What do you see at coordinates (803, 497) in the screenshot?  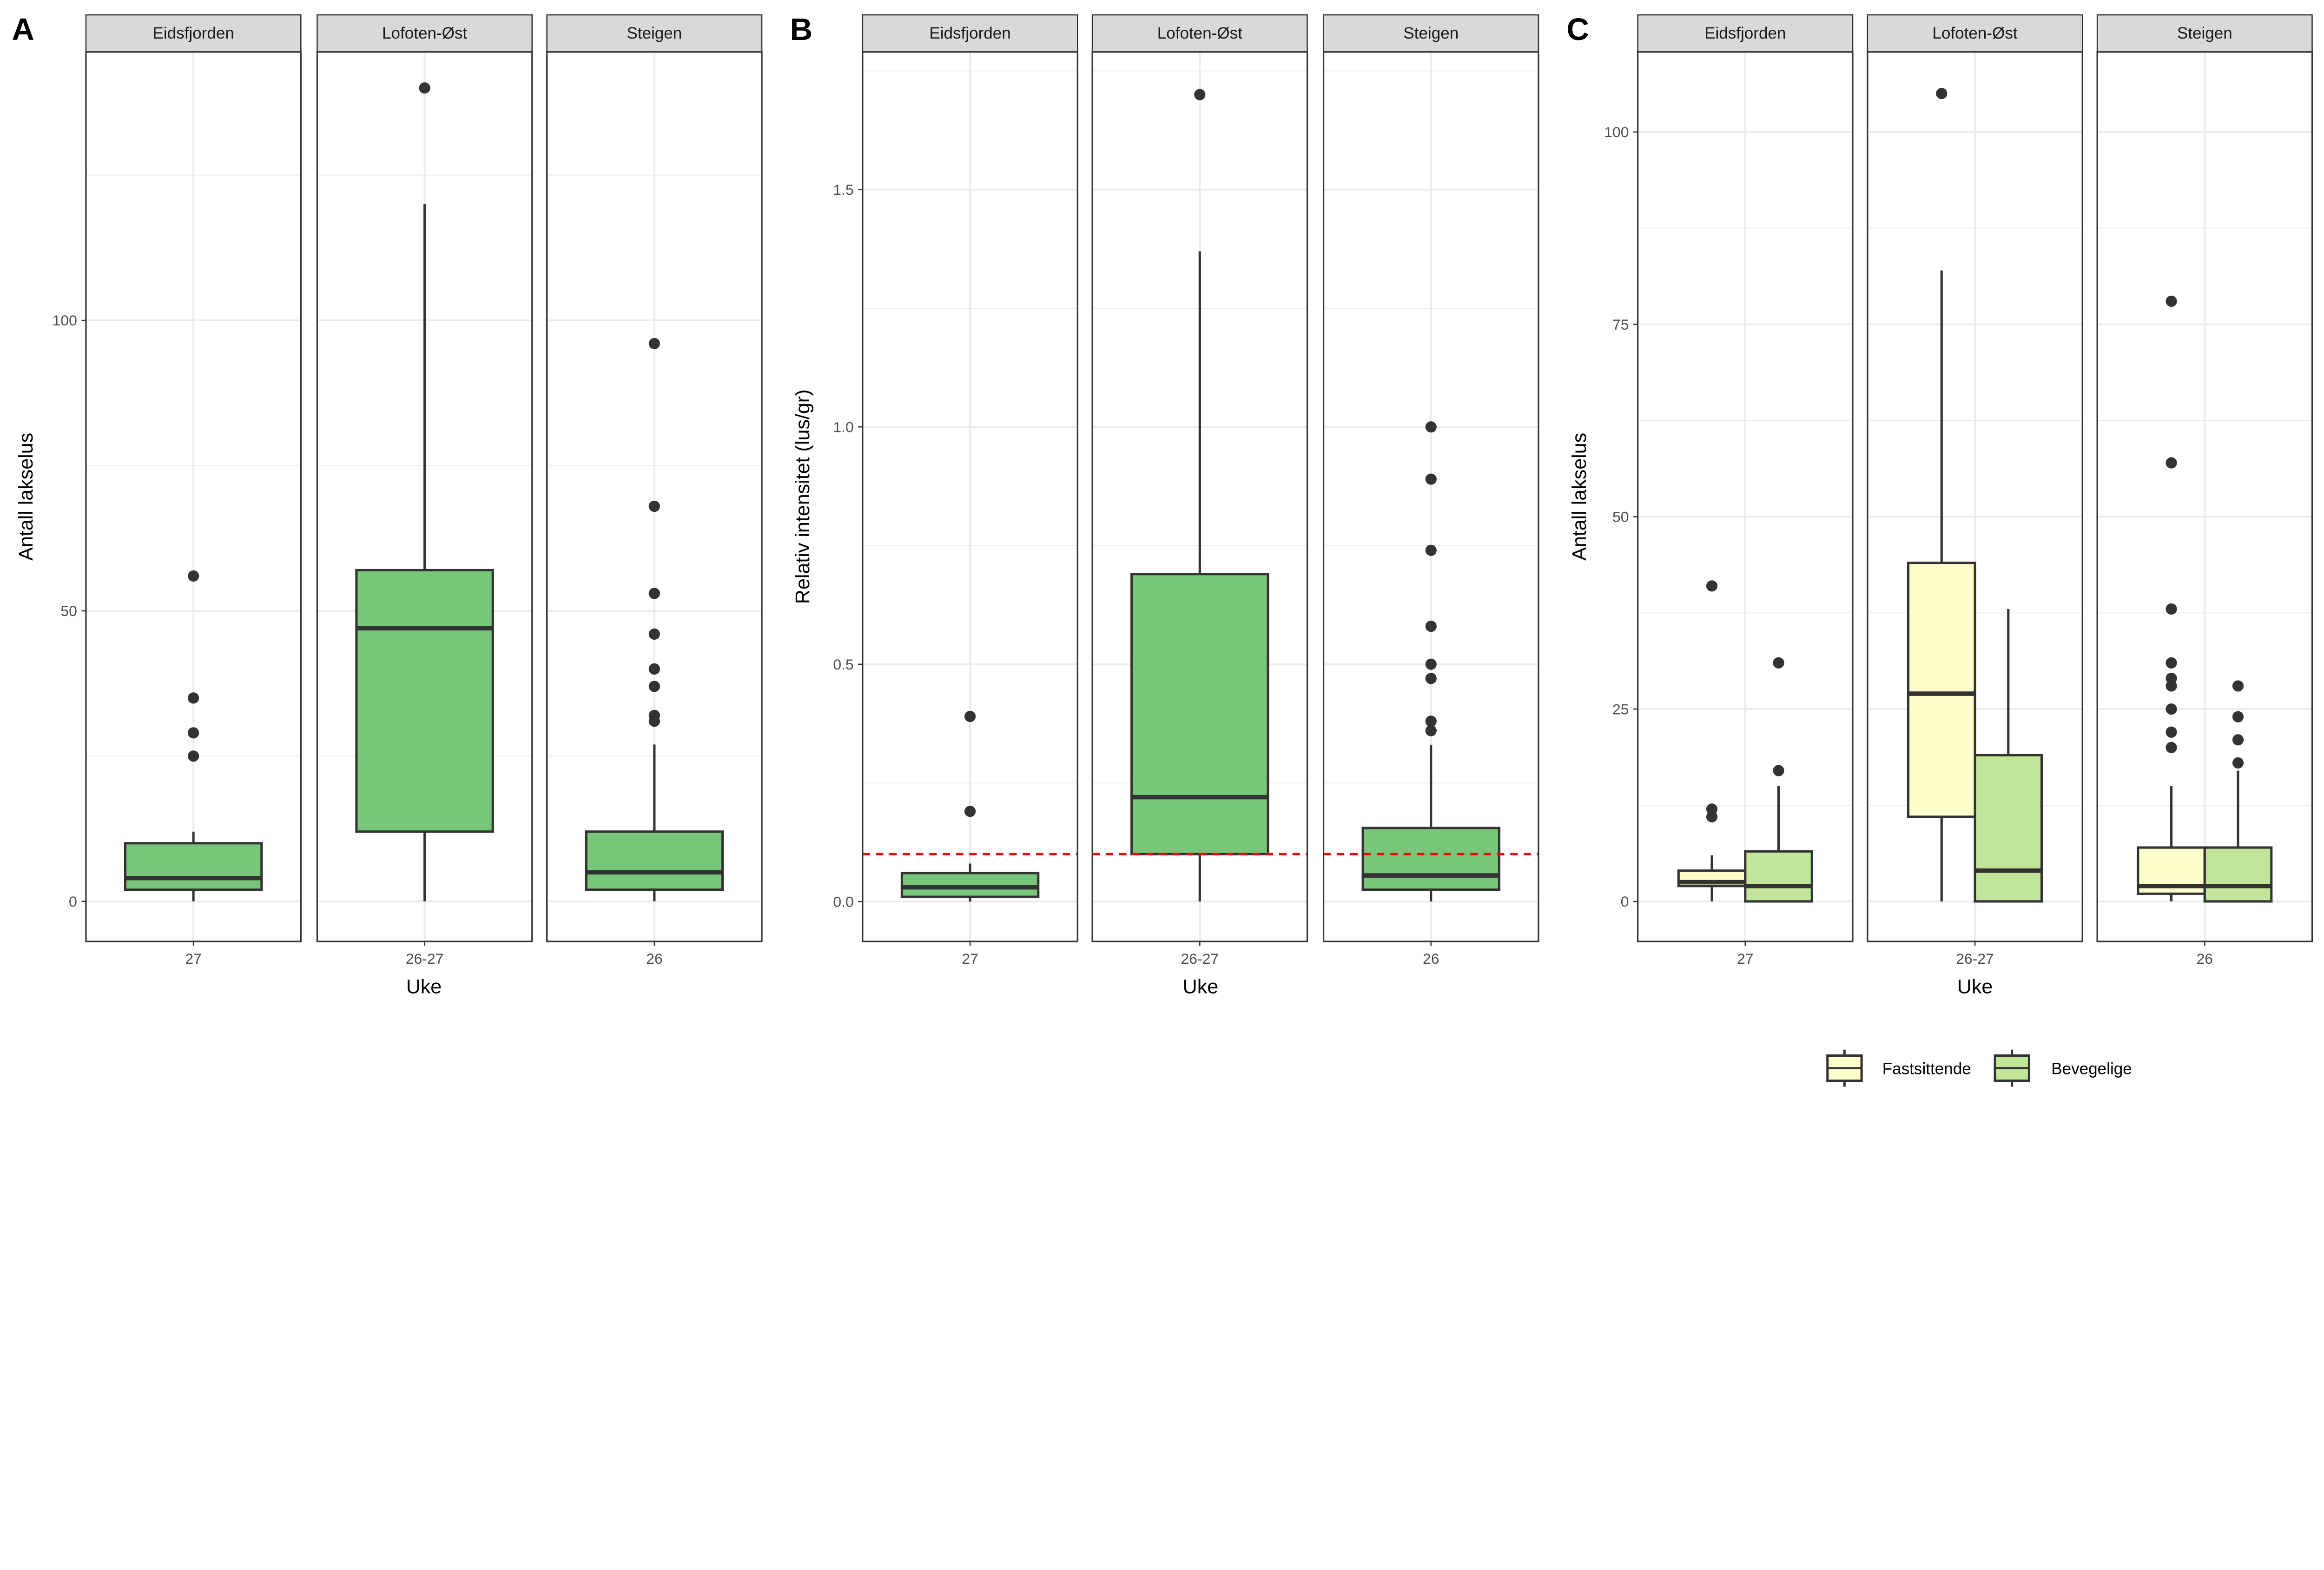 I see `y-axis-title: Relativ intensitet (lus/gr)` at bounding box center [803, 497].